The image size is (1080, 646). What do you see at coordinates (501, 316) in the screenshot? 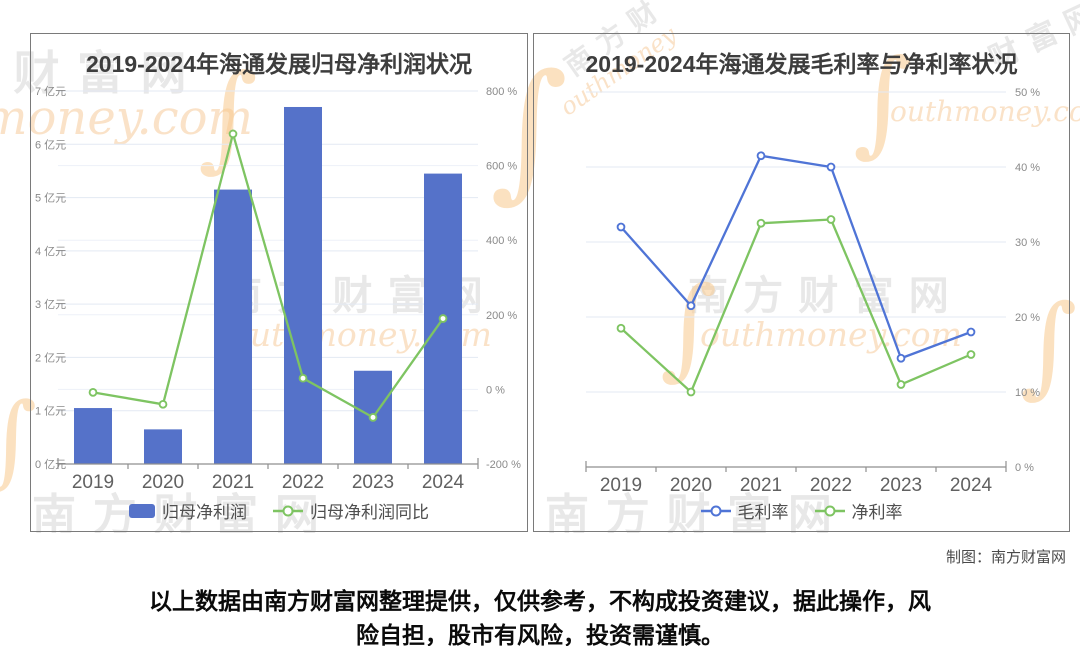
I see `y-tick-label-right: 200 %` at bounding box center [501, 316].